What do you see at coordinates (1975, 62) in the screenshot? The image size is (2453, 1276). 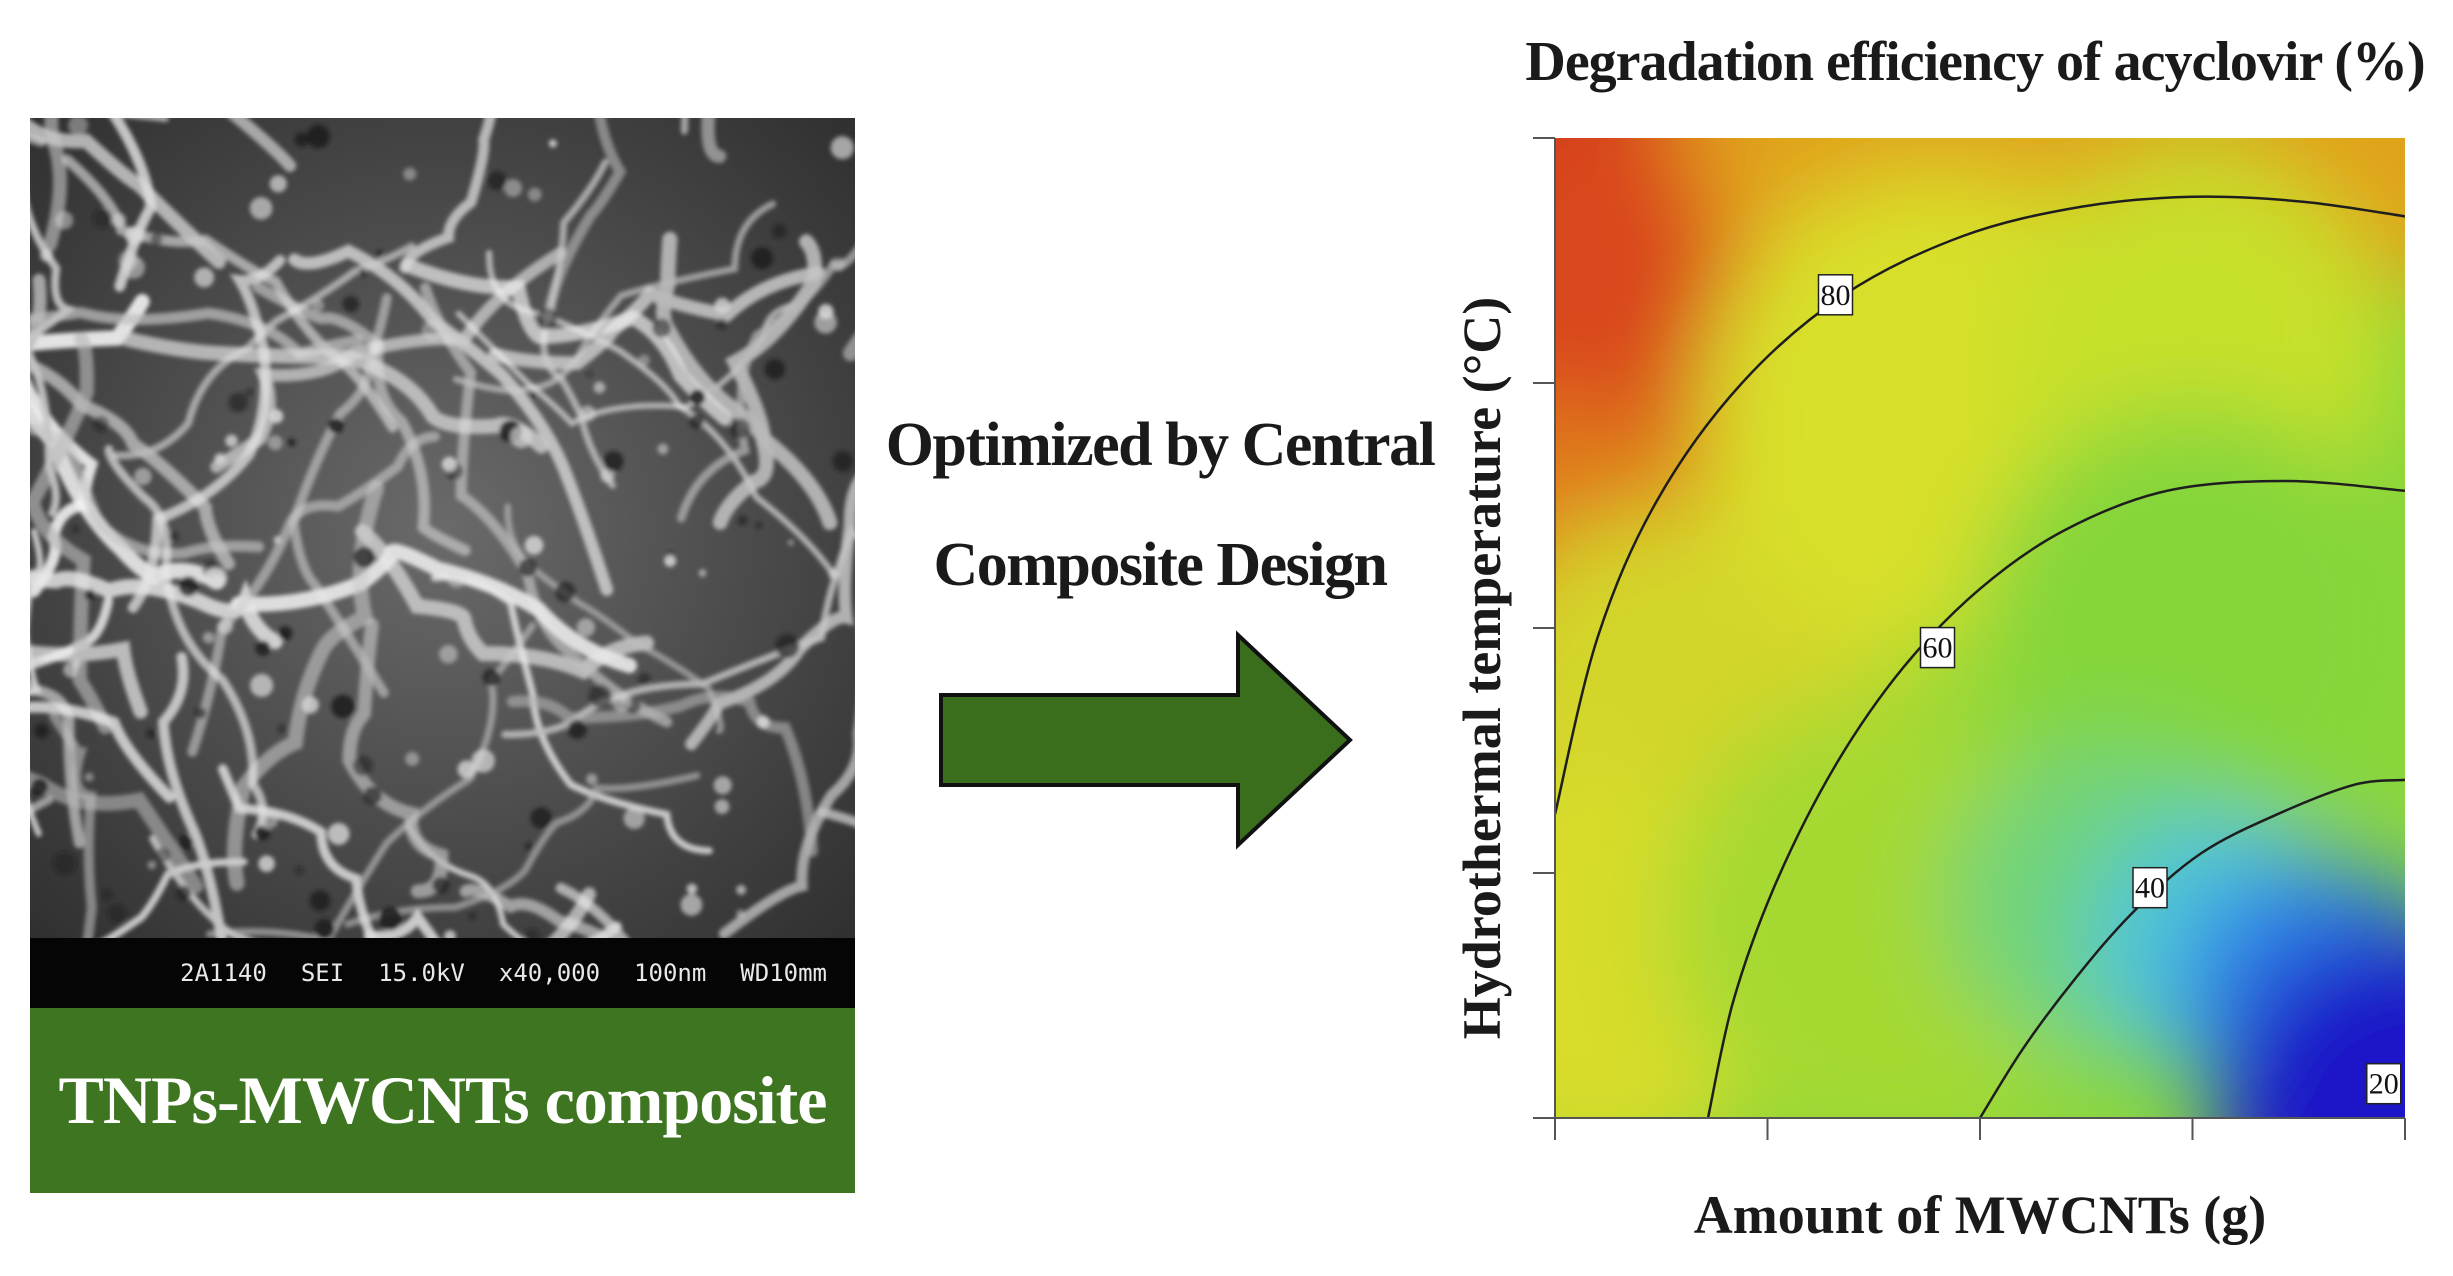 I see `chart-title: Degradation efficiency of acyclovir (%)` at bounding box center [1975, 62].